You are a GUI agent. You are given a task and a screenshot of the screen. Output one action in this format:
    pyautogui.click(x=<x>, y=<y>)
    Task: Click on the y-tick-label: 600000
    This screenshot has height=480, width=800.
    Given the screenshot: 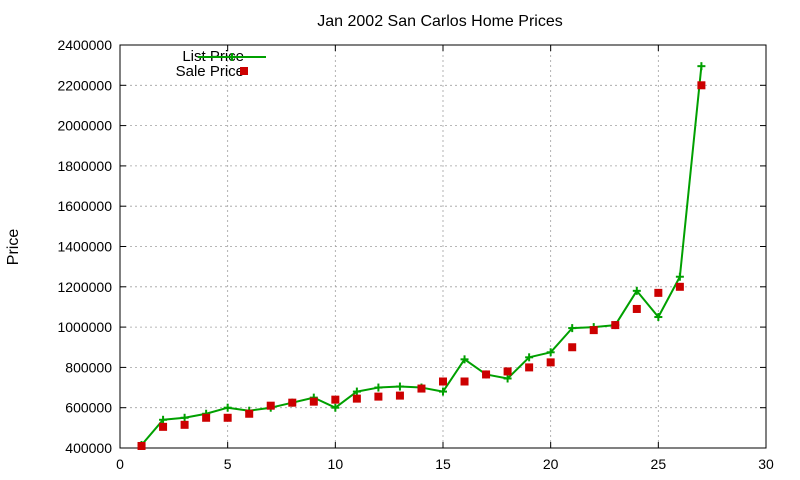 What is the action you would take?
    pyautogui.click(x=88, y=408)
    